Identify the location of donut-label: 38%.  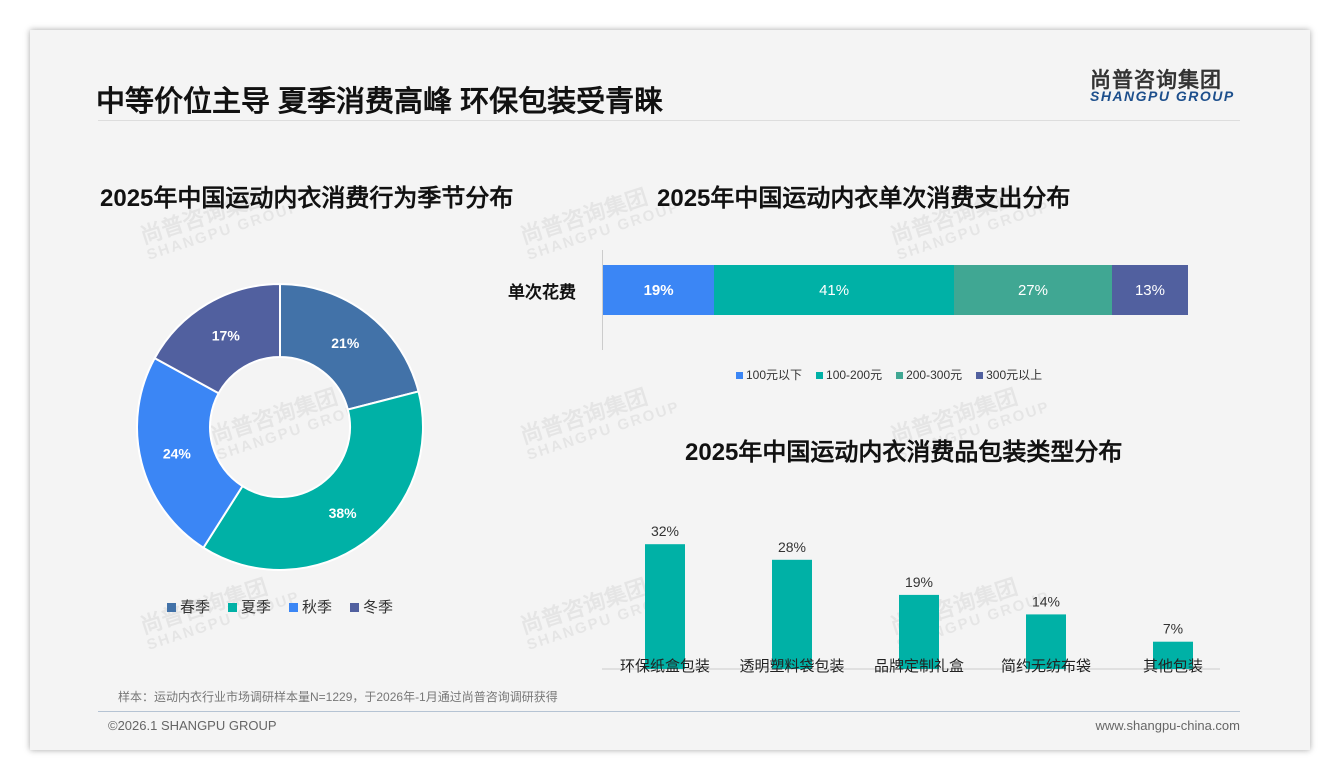
(343, 513).